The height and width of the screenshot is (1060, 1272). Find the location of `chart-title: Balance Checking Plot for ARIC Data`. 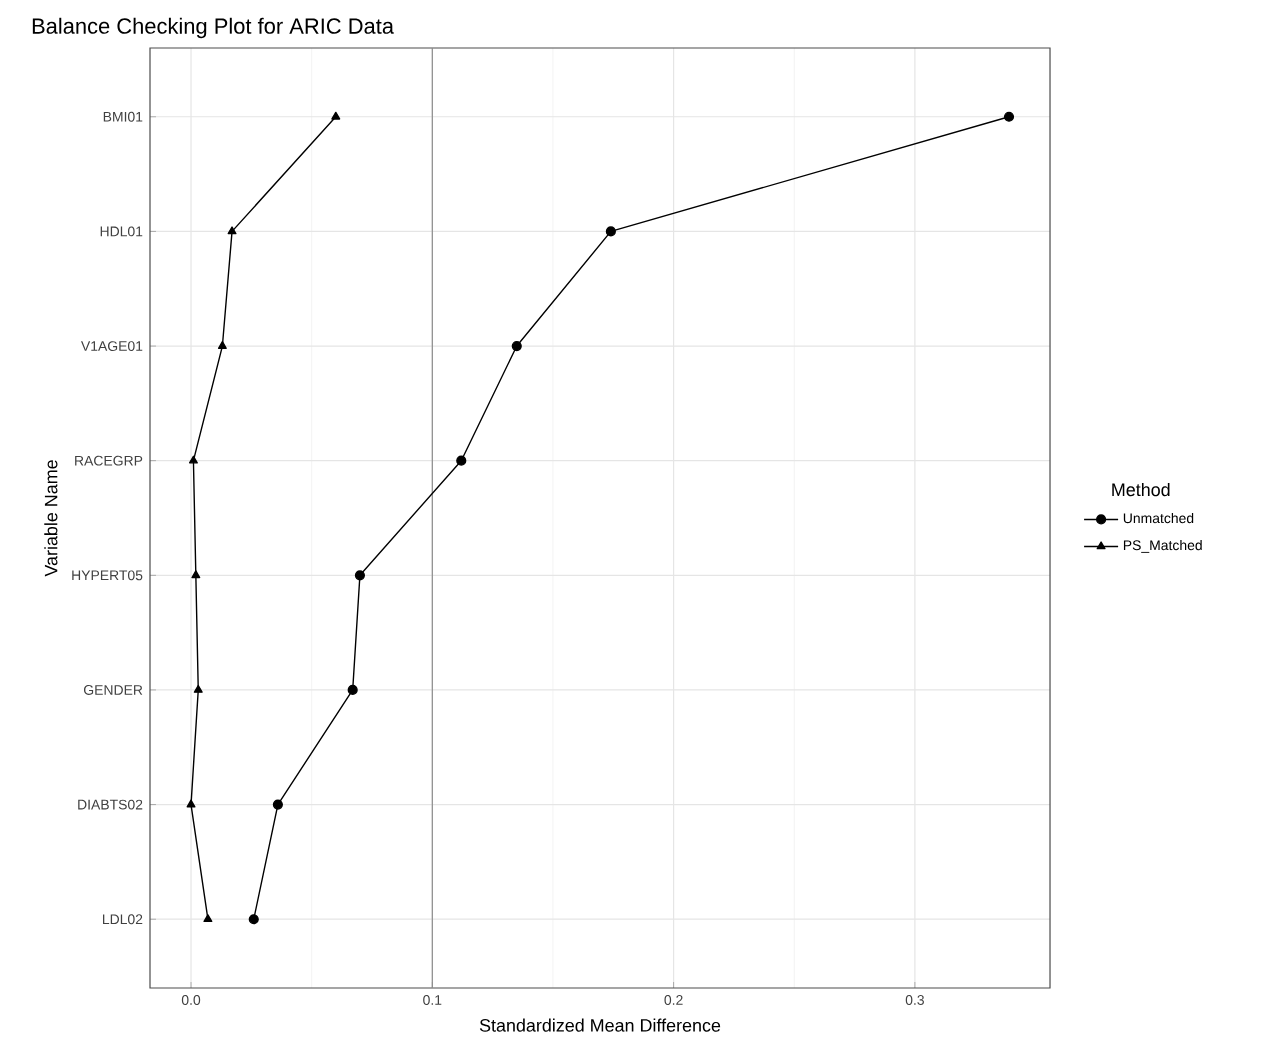

chart-title: Balance Checking Plot for ARIC Data is located at coordinates (213, 28).